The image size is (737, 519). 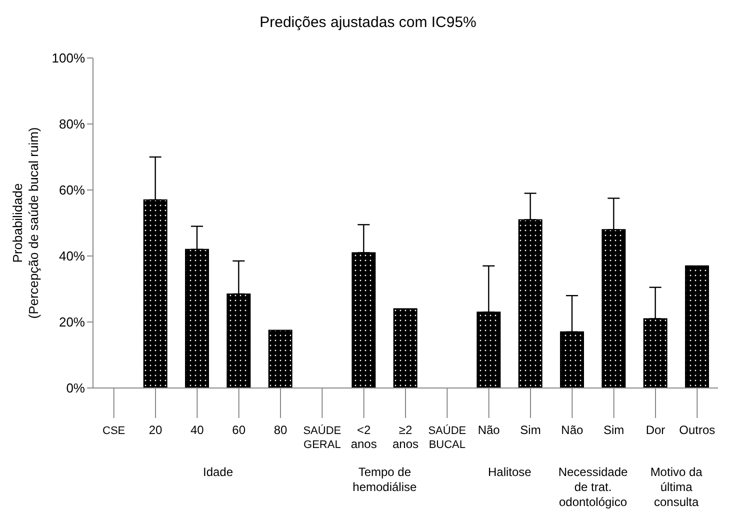 What do you see at coordinates (76, 388) in the screenshot?
I see `y-tick-label: 0%` at bounding box center [76, 388].